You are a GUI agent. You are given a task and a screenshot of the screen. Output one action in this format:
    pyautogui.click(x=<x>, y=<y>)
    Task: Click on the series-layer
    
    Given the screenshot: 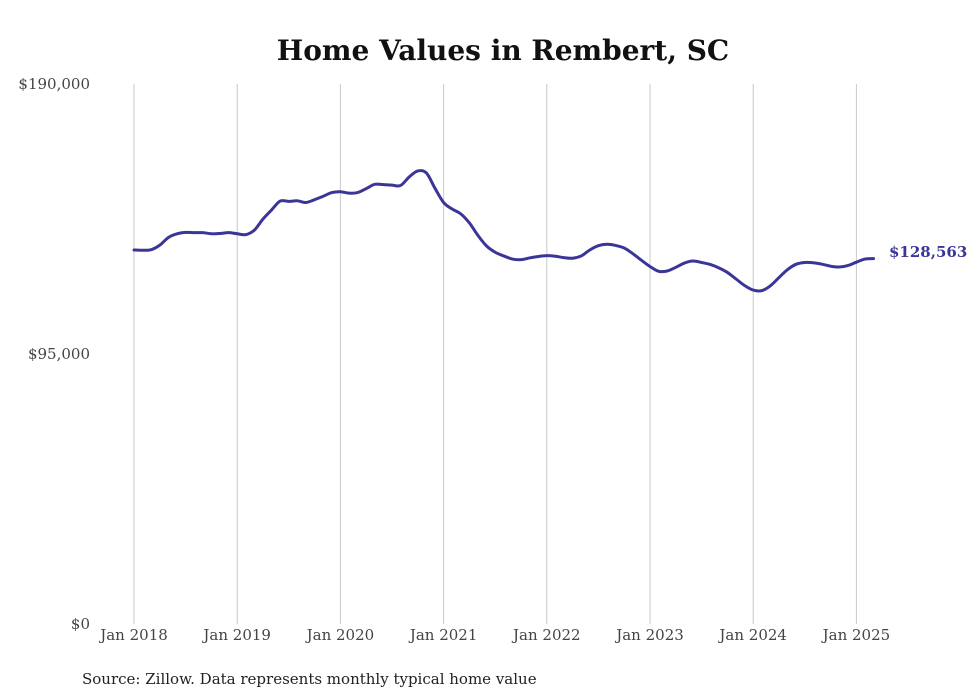 What is the action you would take?
    pyautogui.click(x=504, y=231)
    